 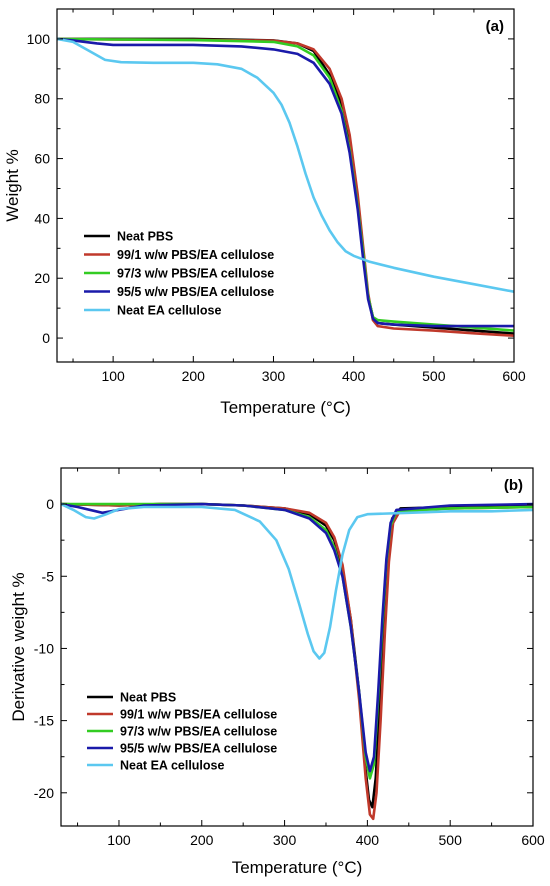 I want to click on y-tick-label: 20, so click(x=42, y=278).